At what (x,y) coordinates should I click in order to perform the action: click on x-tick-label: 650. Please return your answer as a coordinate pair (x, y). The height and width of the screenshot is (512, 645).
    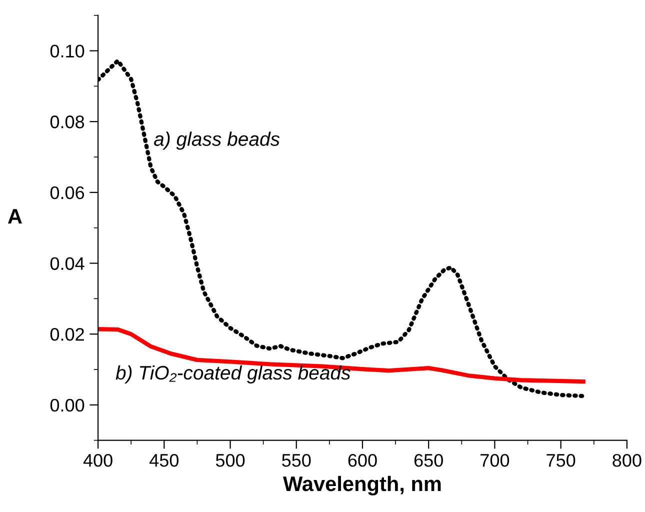
    Looking at the image, I should click on (428, 460).